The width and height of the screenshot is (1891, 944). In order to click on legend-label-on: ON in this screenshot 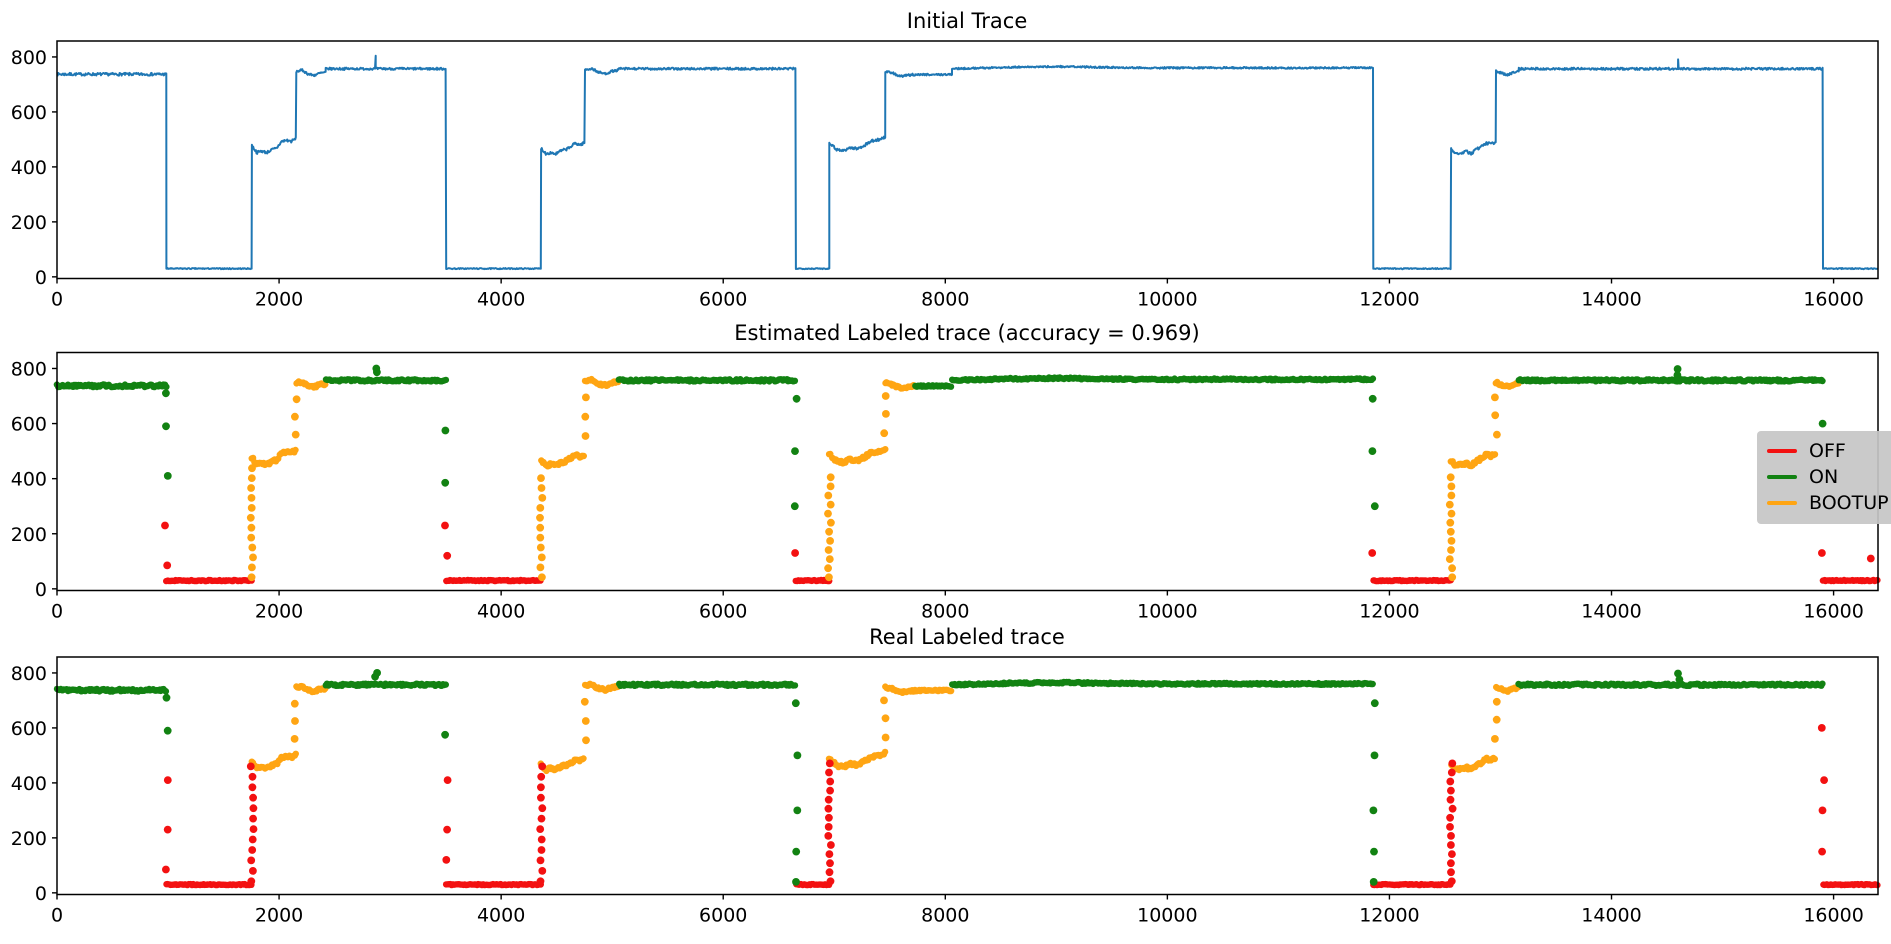, I will do `click(1824, 476)`.